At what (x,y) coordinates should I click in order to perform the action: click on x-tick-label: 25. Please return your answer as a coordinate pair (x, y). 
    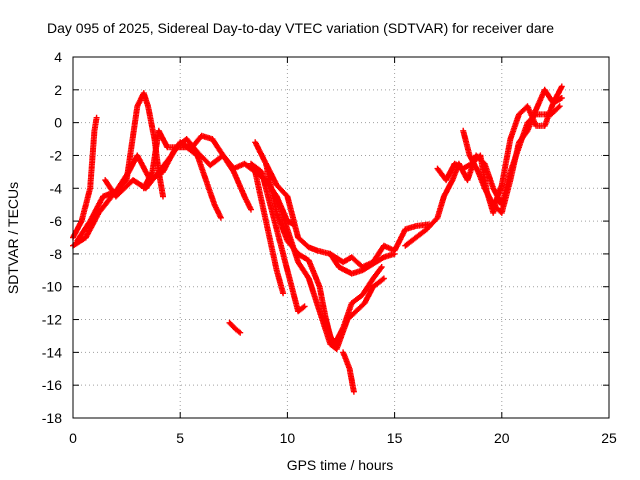
    Looking at the image, I should click on (609, 438).